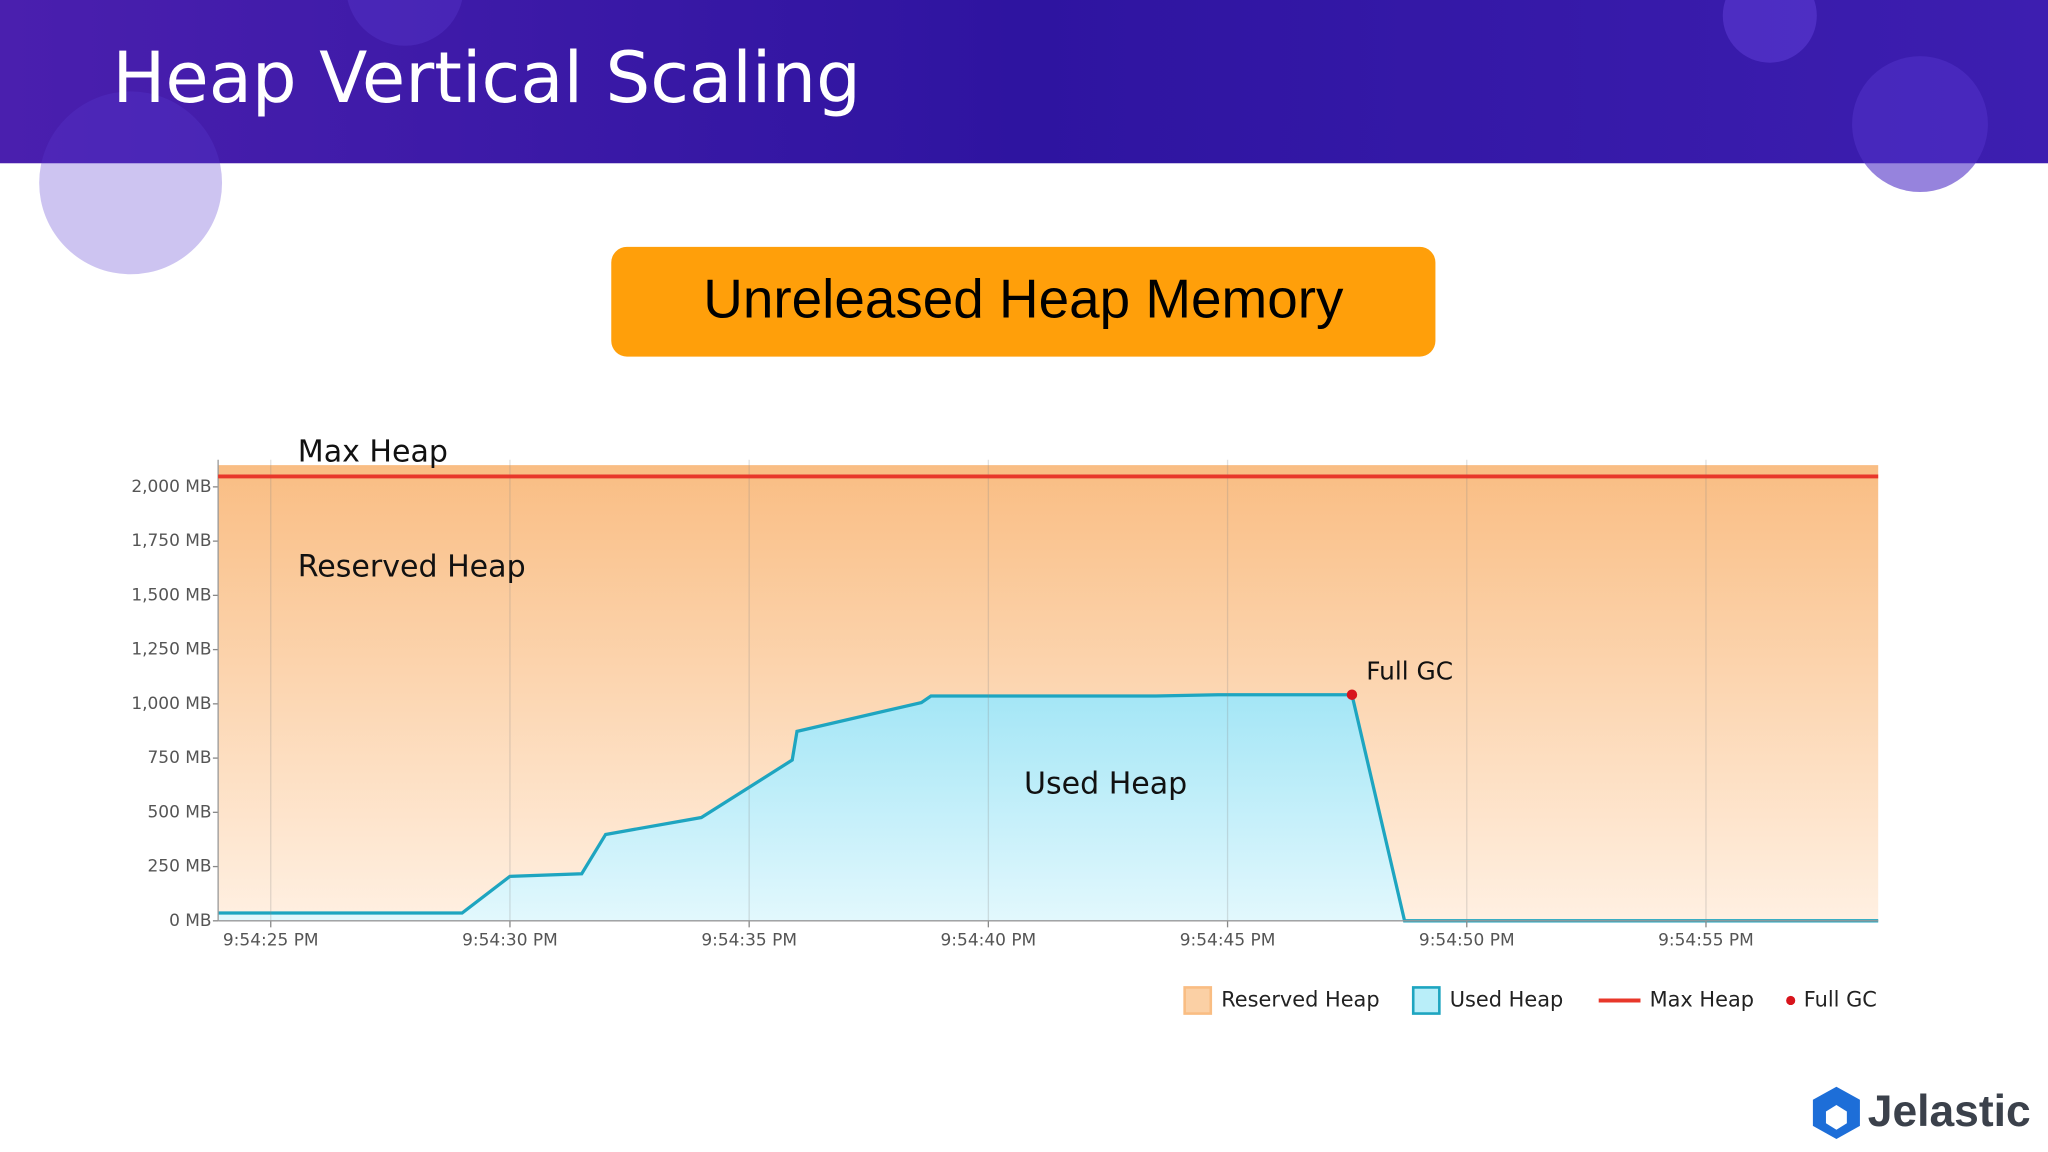 This screenshot has height=1152, width=2048. I want to click on y-tick-label: 1,000 MB, so click(171, 704).